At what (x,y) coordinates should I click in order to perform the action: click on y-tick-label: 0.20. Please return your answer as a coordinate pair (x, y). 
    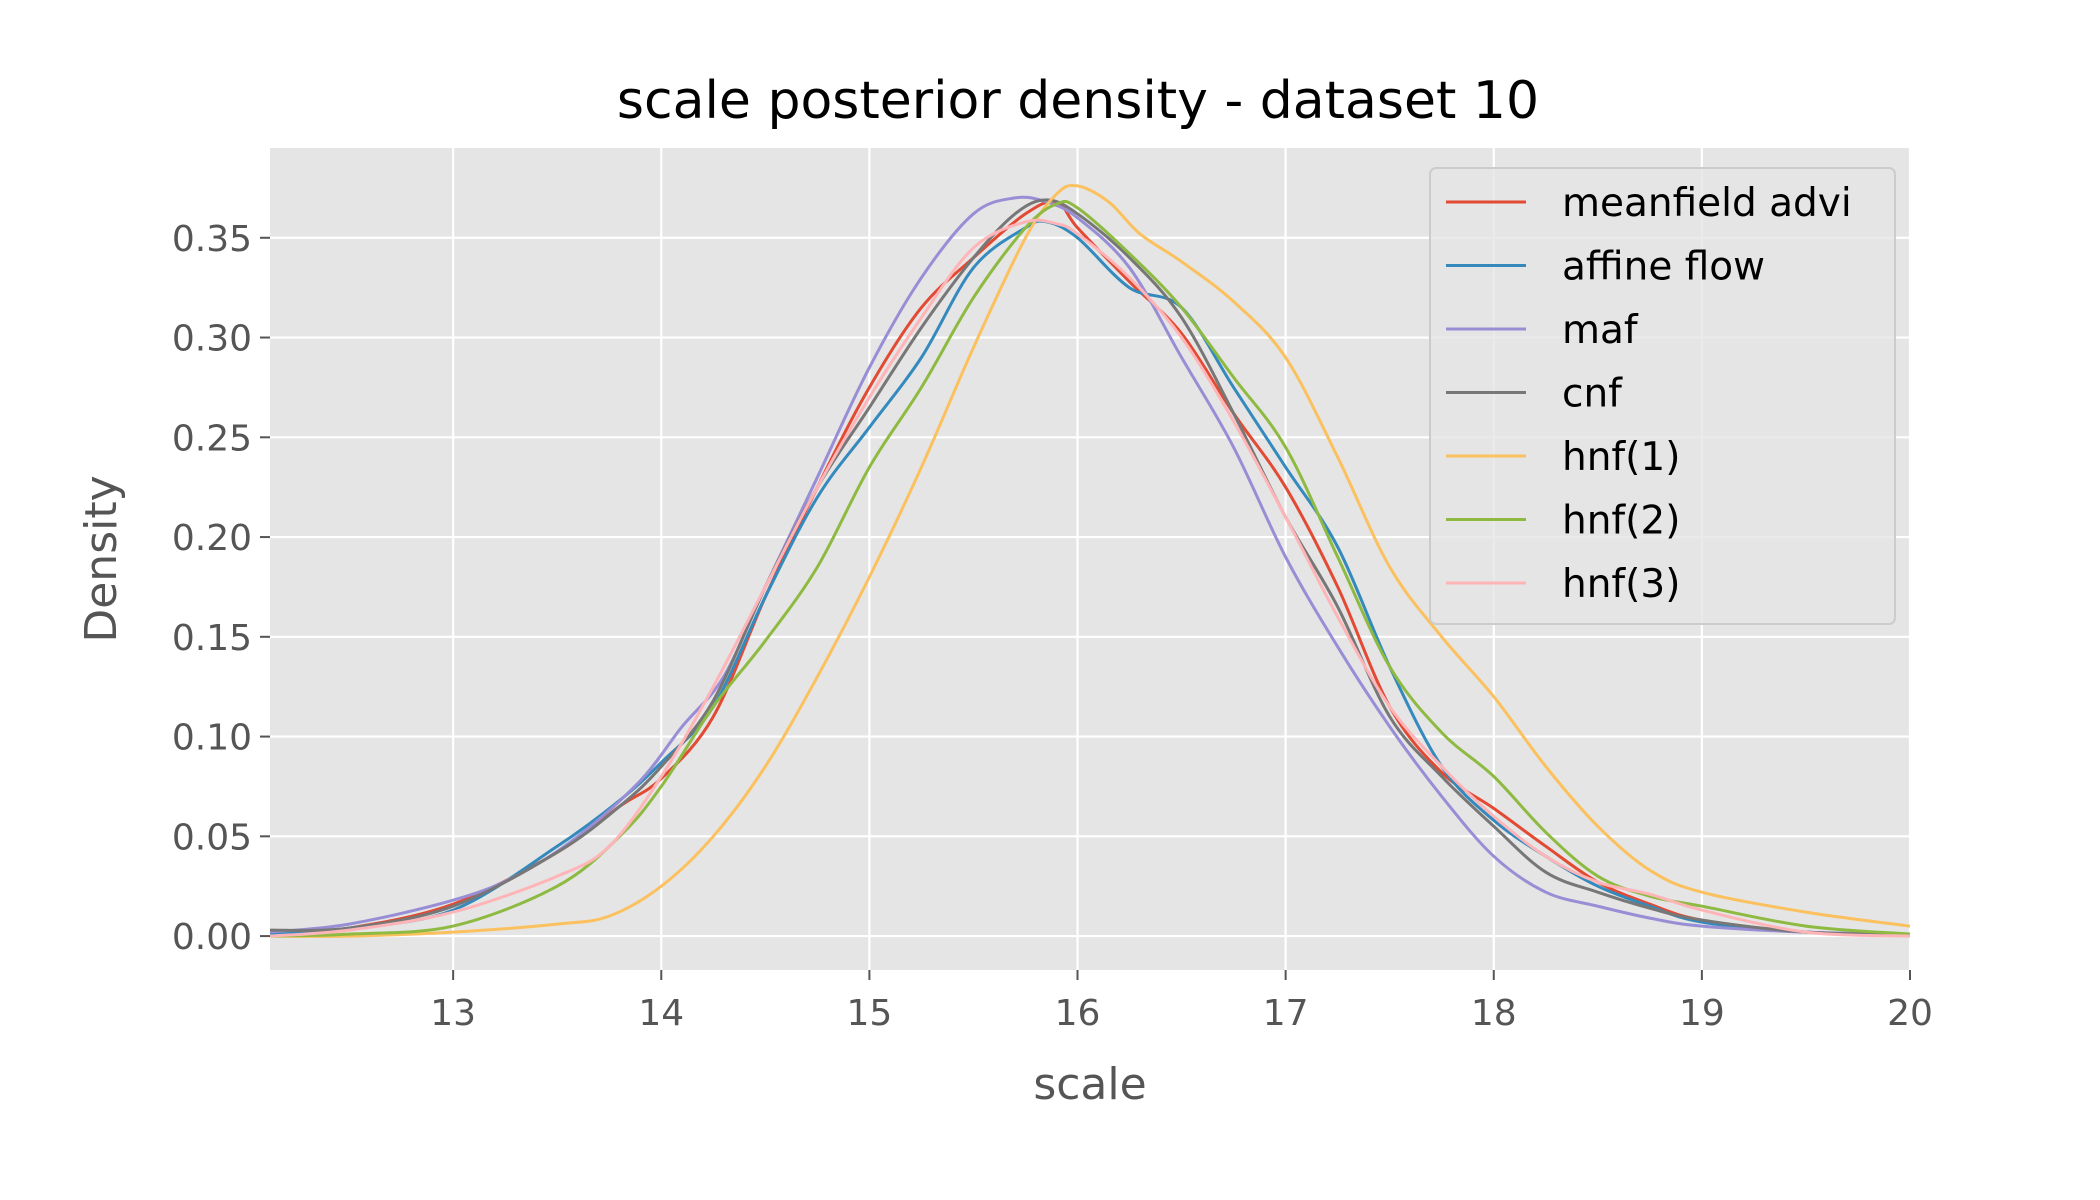
    Looking at the image, I should click on (212, 538).